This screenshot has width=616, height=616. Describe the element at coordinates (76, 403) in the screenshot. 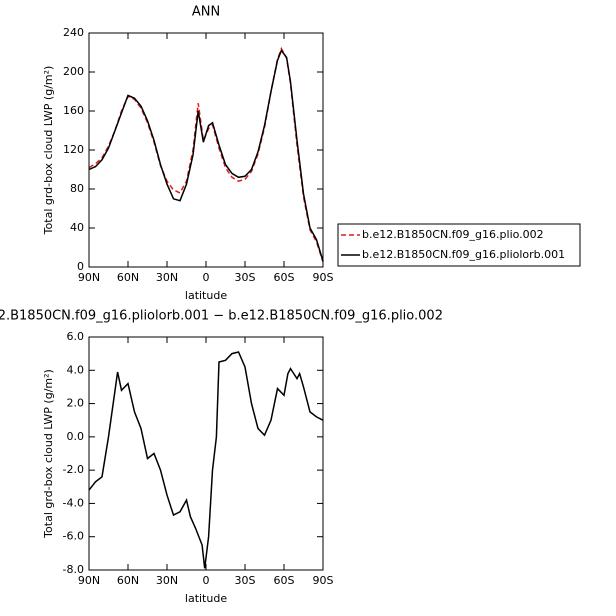

I see `y-tick-label: 2.0` at that location.